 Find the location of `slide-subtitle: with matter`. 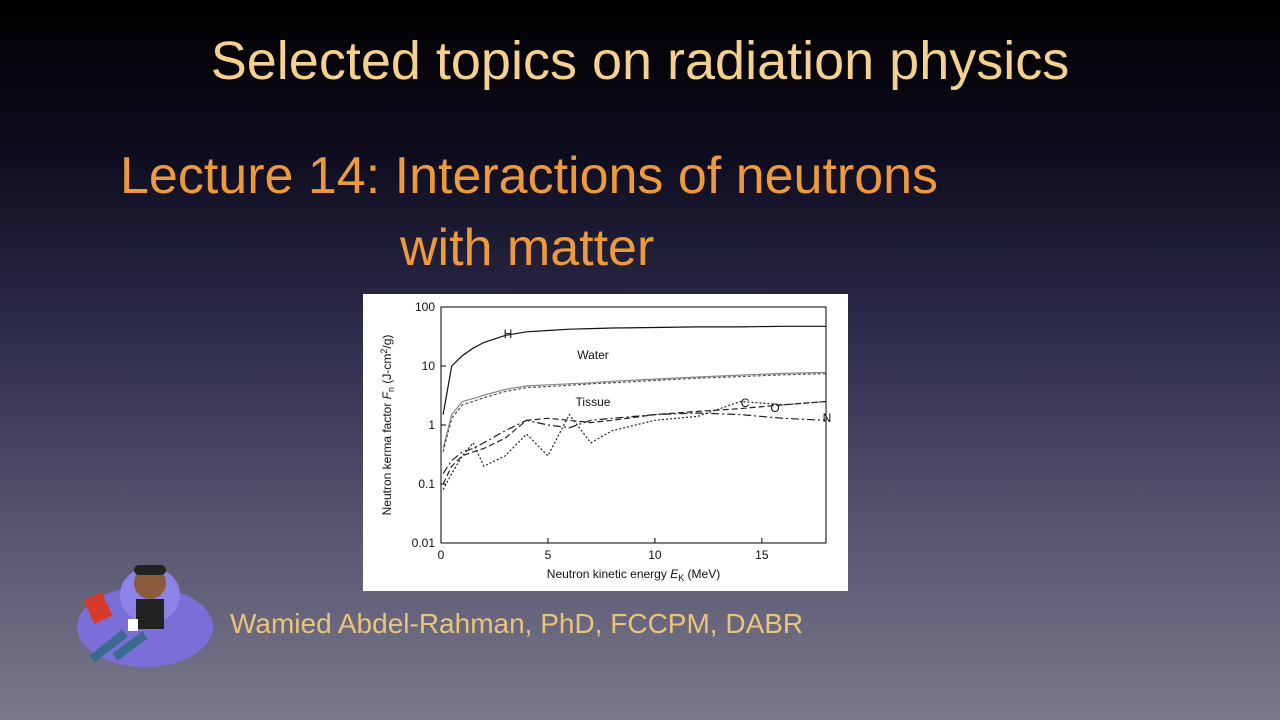

slide-subtitle: with matter is located at coordinates (527, 248).